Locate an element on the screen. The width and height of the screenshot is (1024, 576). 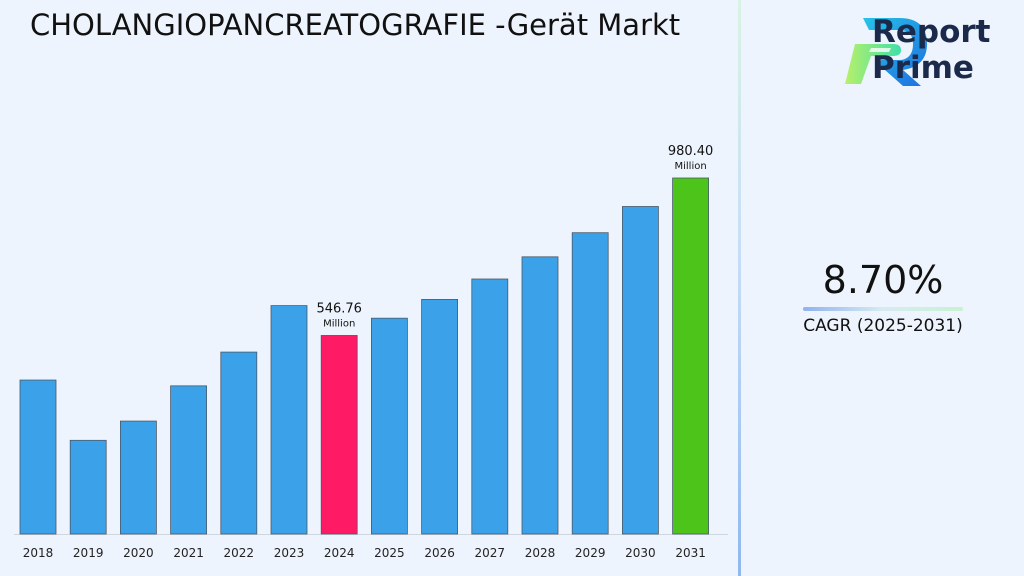
bar-2028 is located at coordinates (540, 395).